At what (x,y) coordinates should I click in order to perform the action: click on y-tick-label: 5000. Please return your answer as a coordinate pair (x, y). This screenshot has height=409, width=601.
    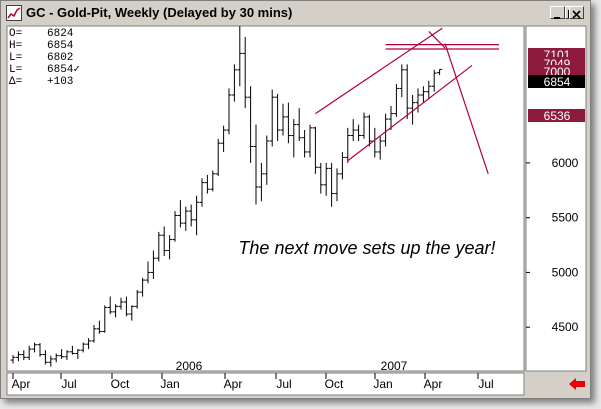
    Looking at the image, I should click on (565, 272).